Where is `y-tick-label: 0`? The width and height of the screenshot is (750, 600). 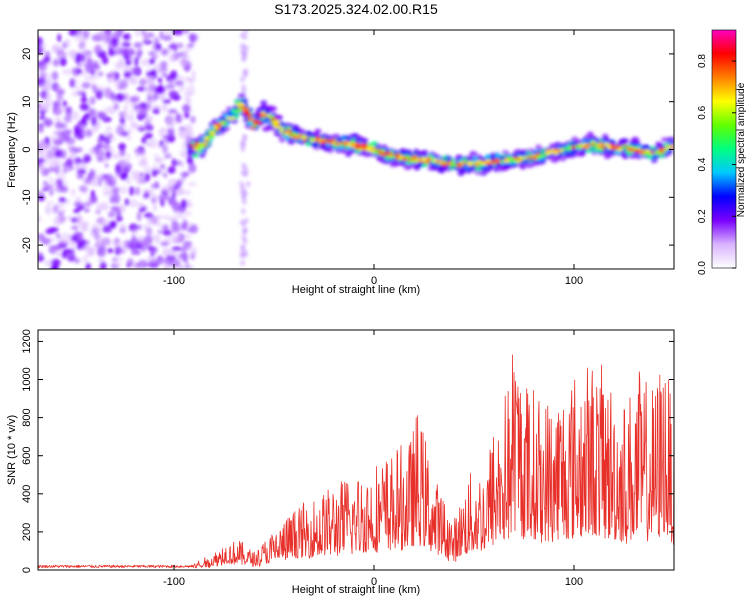
y-tick-label: 0 is located at coordinates (27, 570).